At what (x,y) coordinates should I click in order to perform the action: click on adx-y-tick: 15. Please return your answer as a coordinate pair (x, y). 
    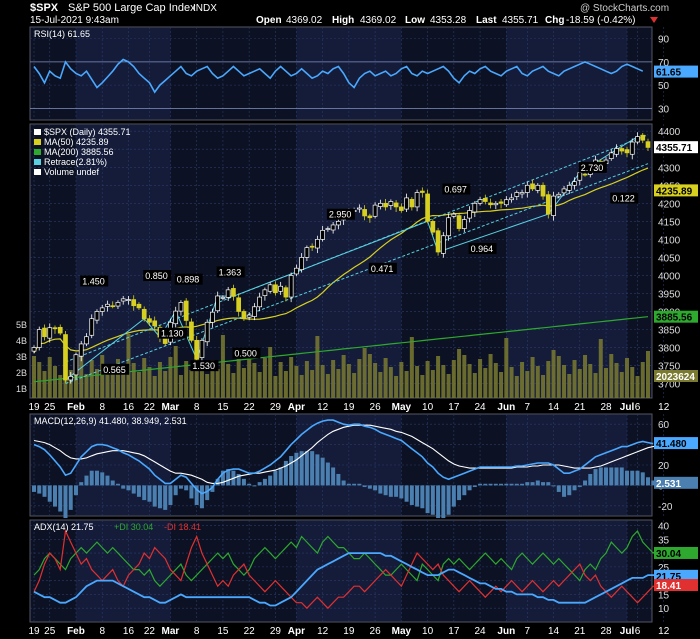
    Looking at the image, I should click on (664, 595).